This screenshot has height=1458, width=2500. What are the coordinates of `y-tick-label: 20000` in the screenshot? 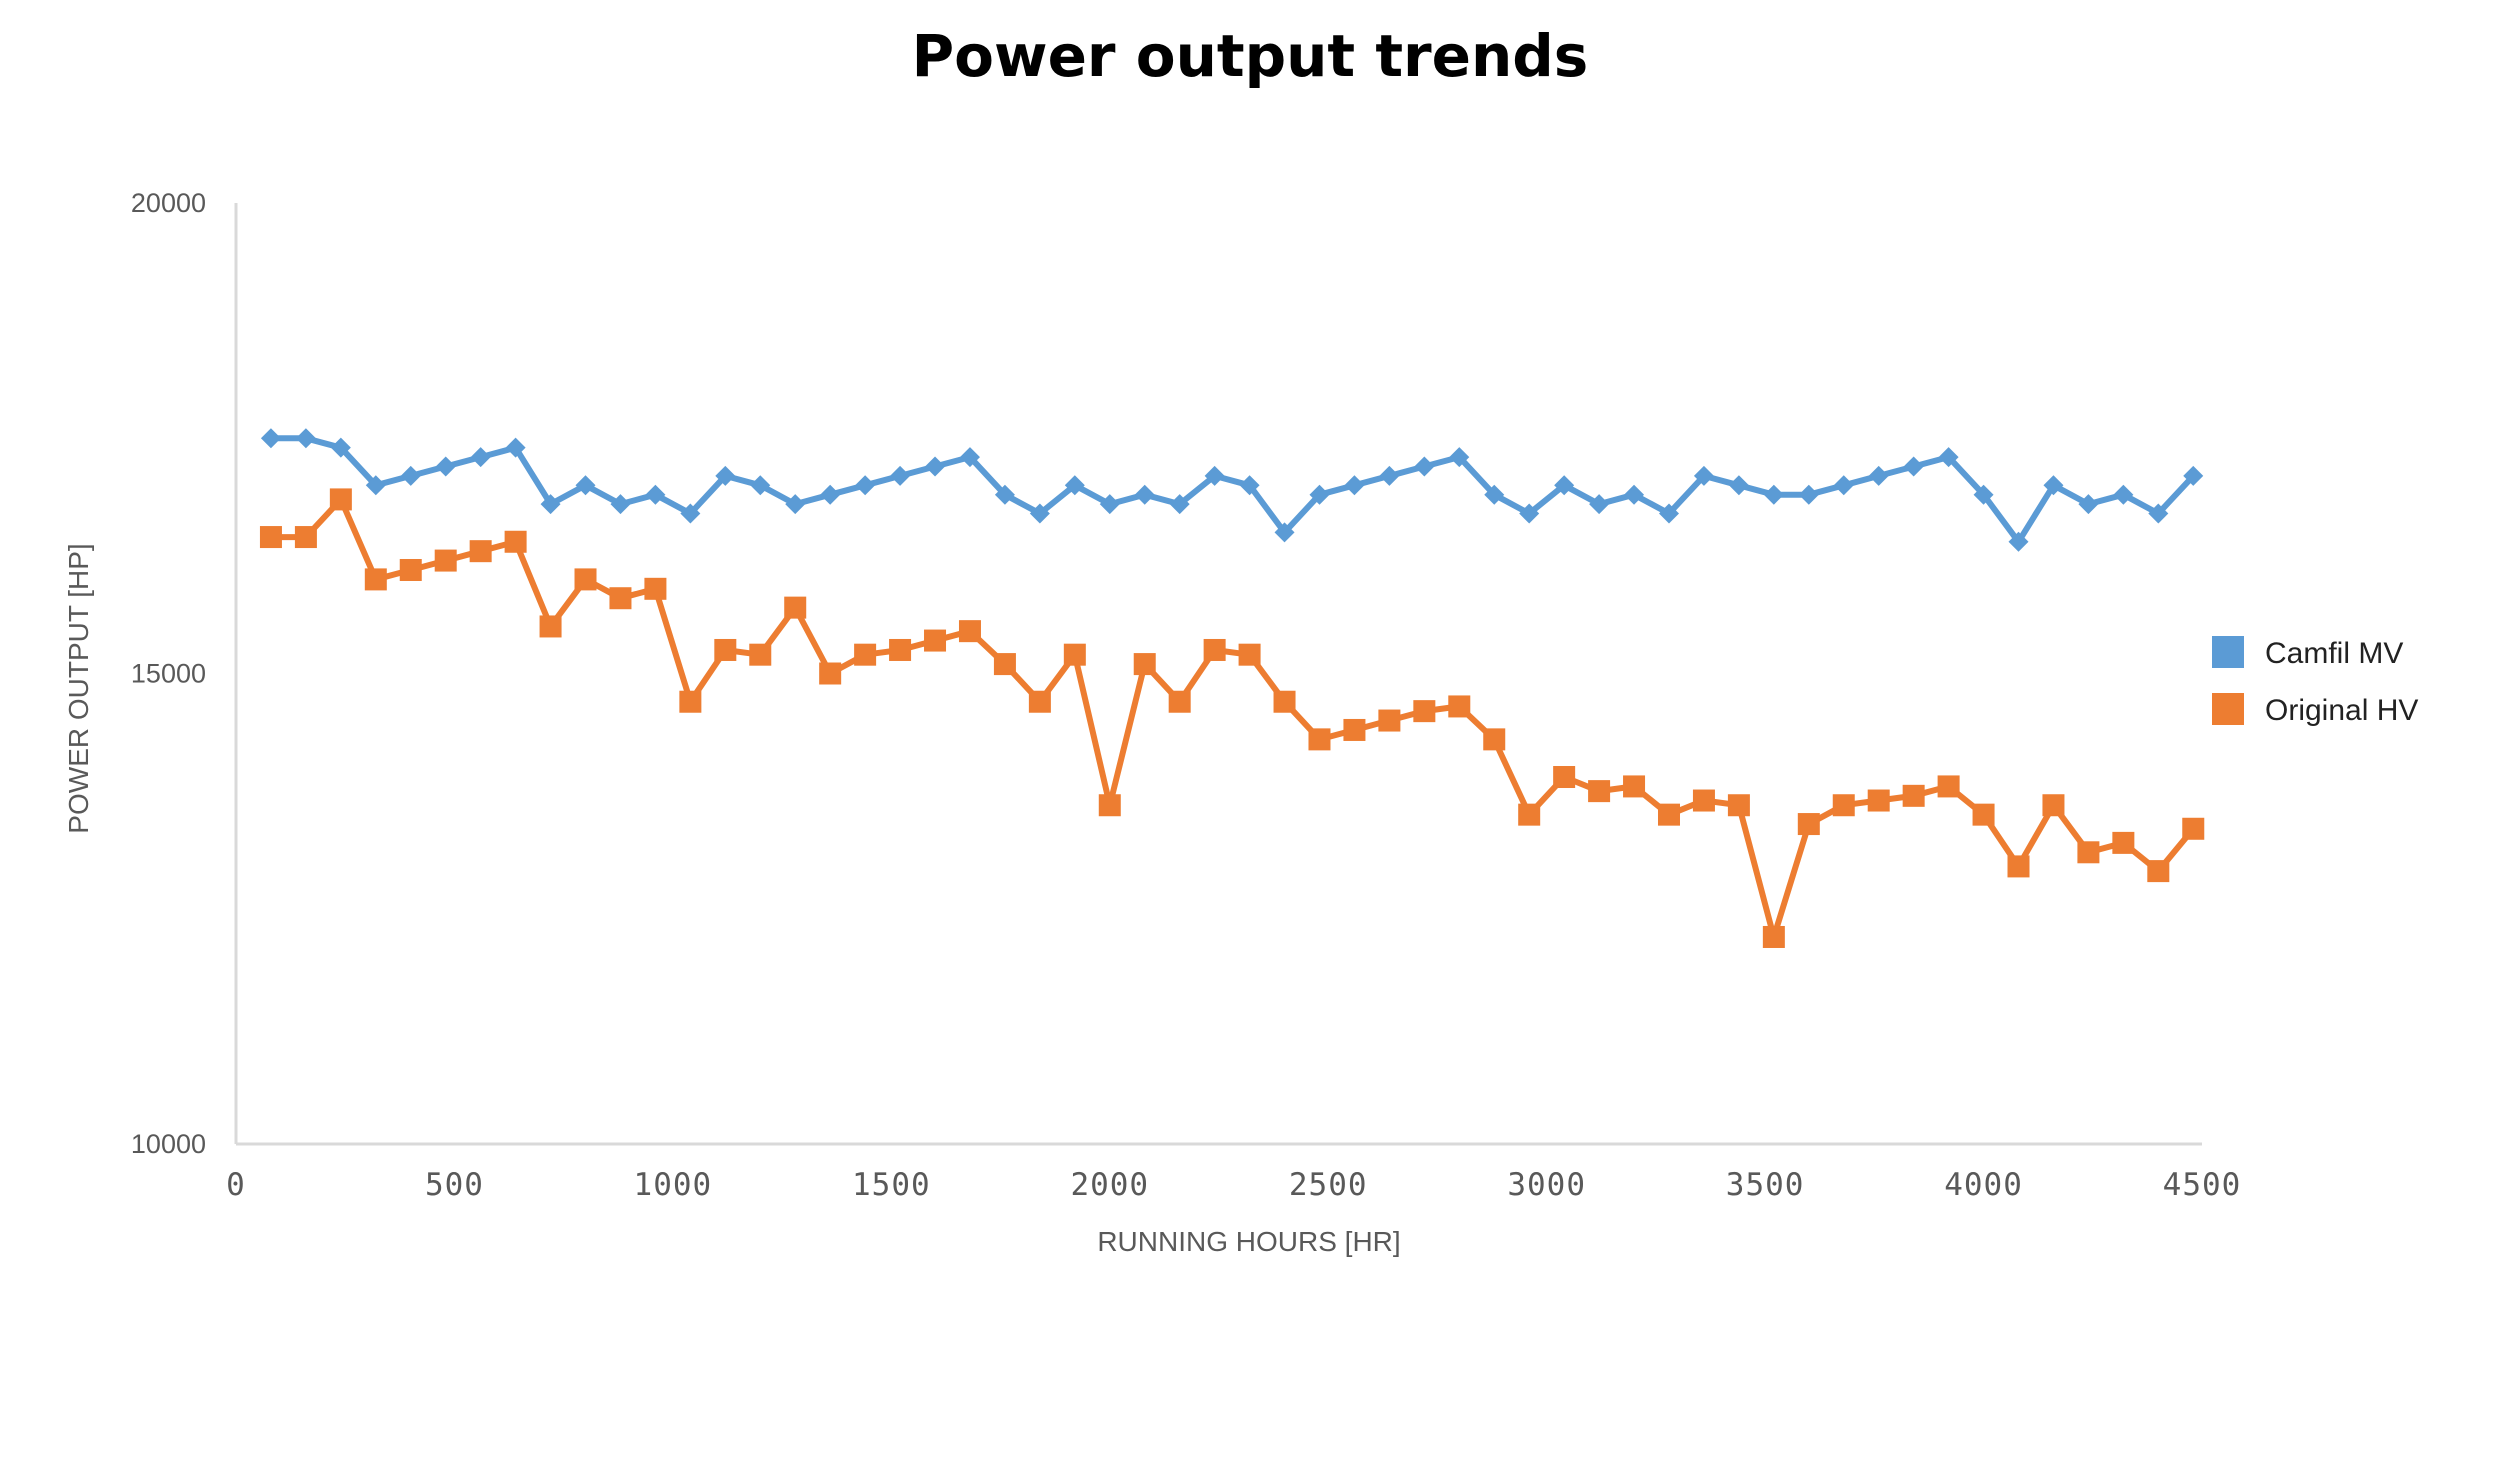 It's located at (168, 203).